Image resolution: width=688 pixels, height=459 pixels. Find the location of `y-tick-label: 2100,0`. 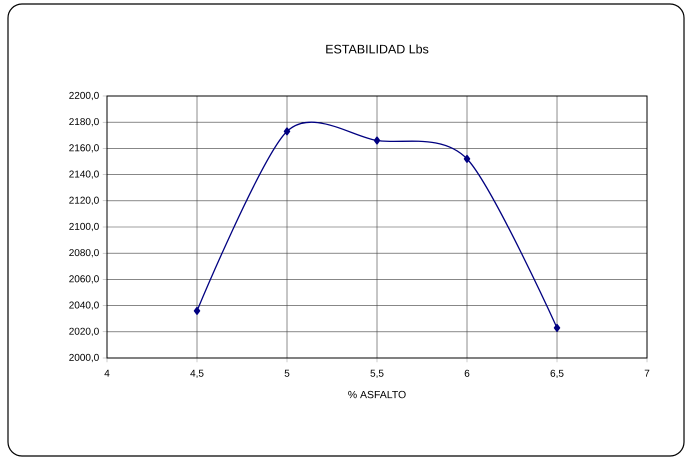

y-tick-label: 2100,0 is located at coordinates (84, 227).